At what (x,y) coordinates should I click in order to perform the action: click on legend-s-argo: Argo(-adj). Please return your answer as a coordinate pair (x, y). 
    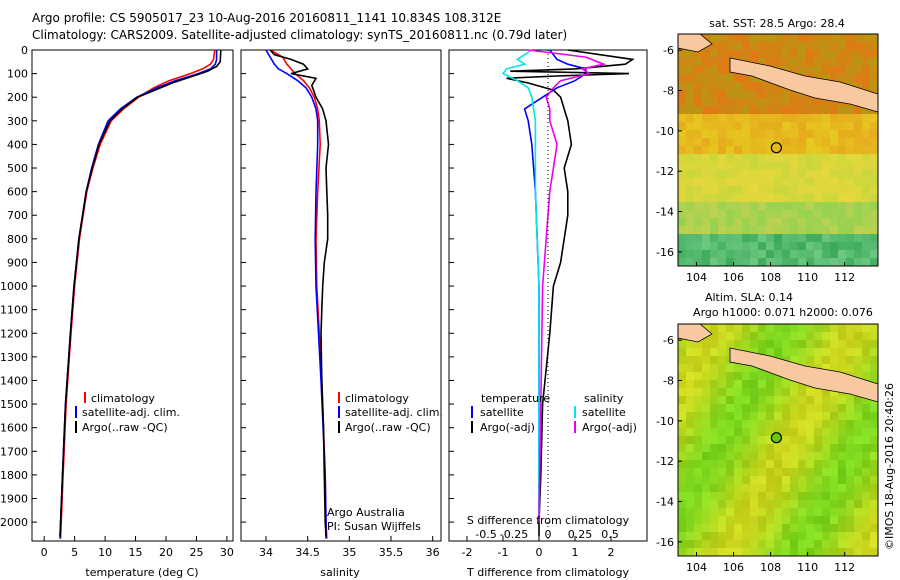
    Looking at the image, I should click on (609, 427).